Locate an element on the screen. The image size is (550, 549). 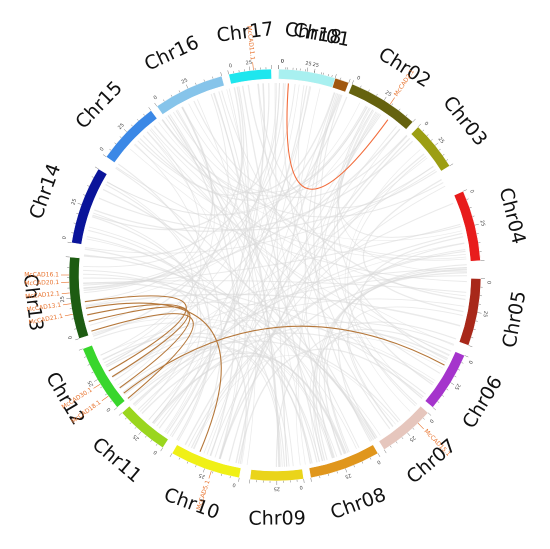
chromosome-chr17 is located at coordinates (250, 76).